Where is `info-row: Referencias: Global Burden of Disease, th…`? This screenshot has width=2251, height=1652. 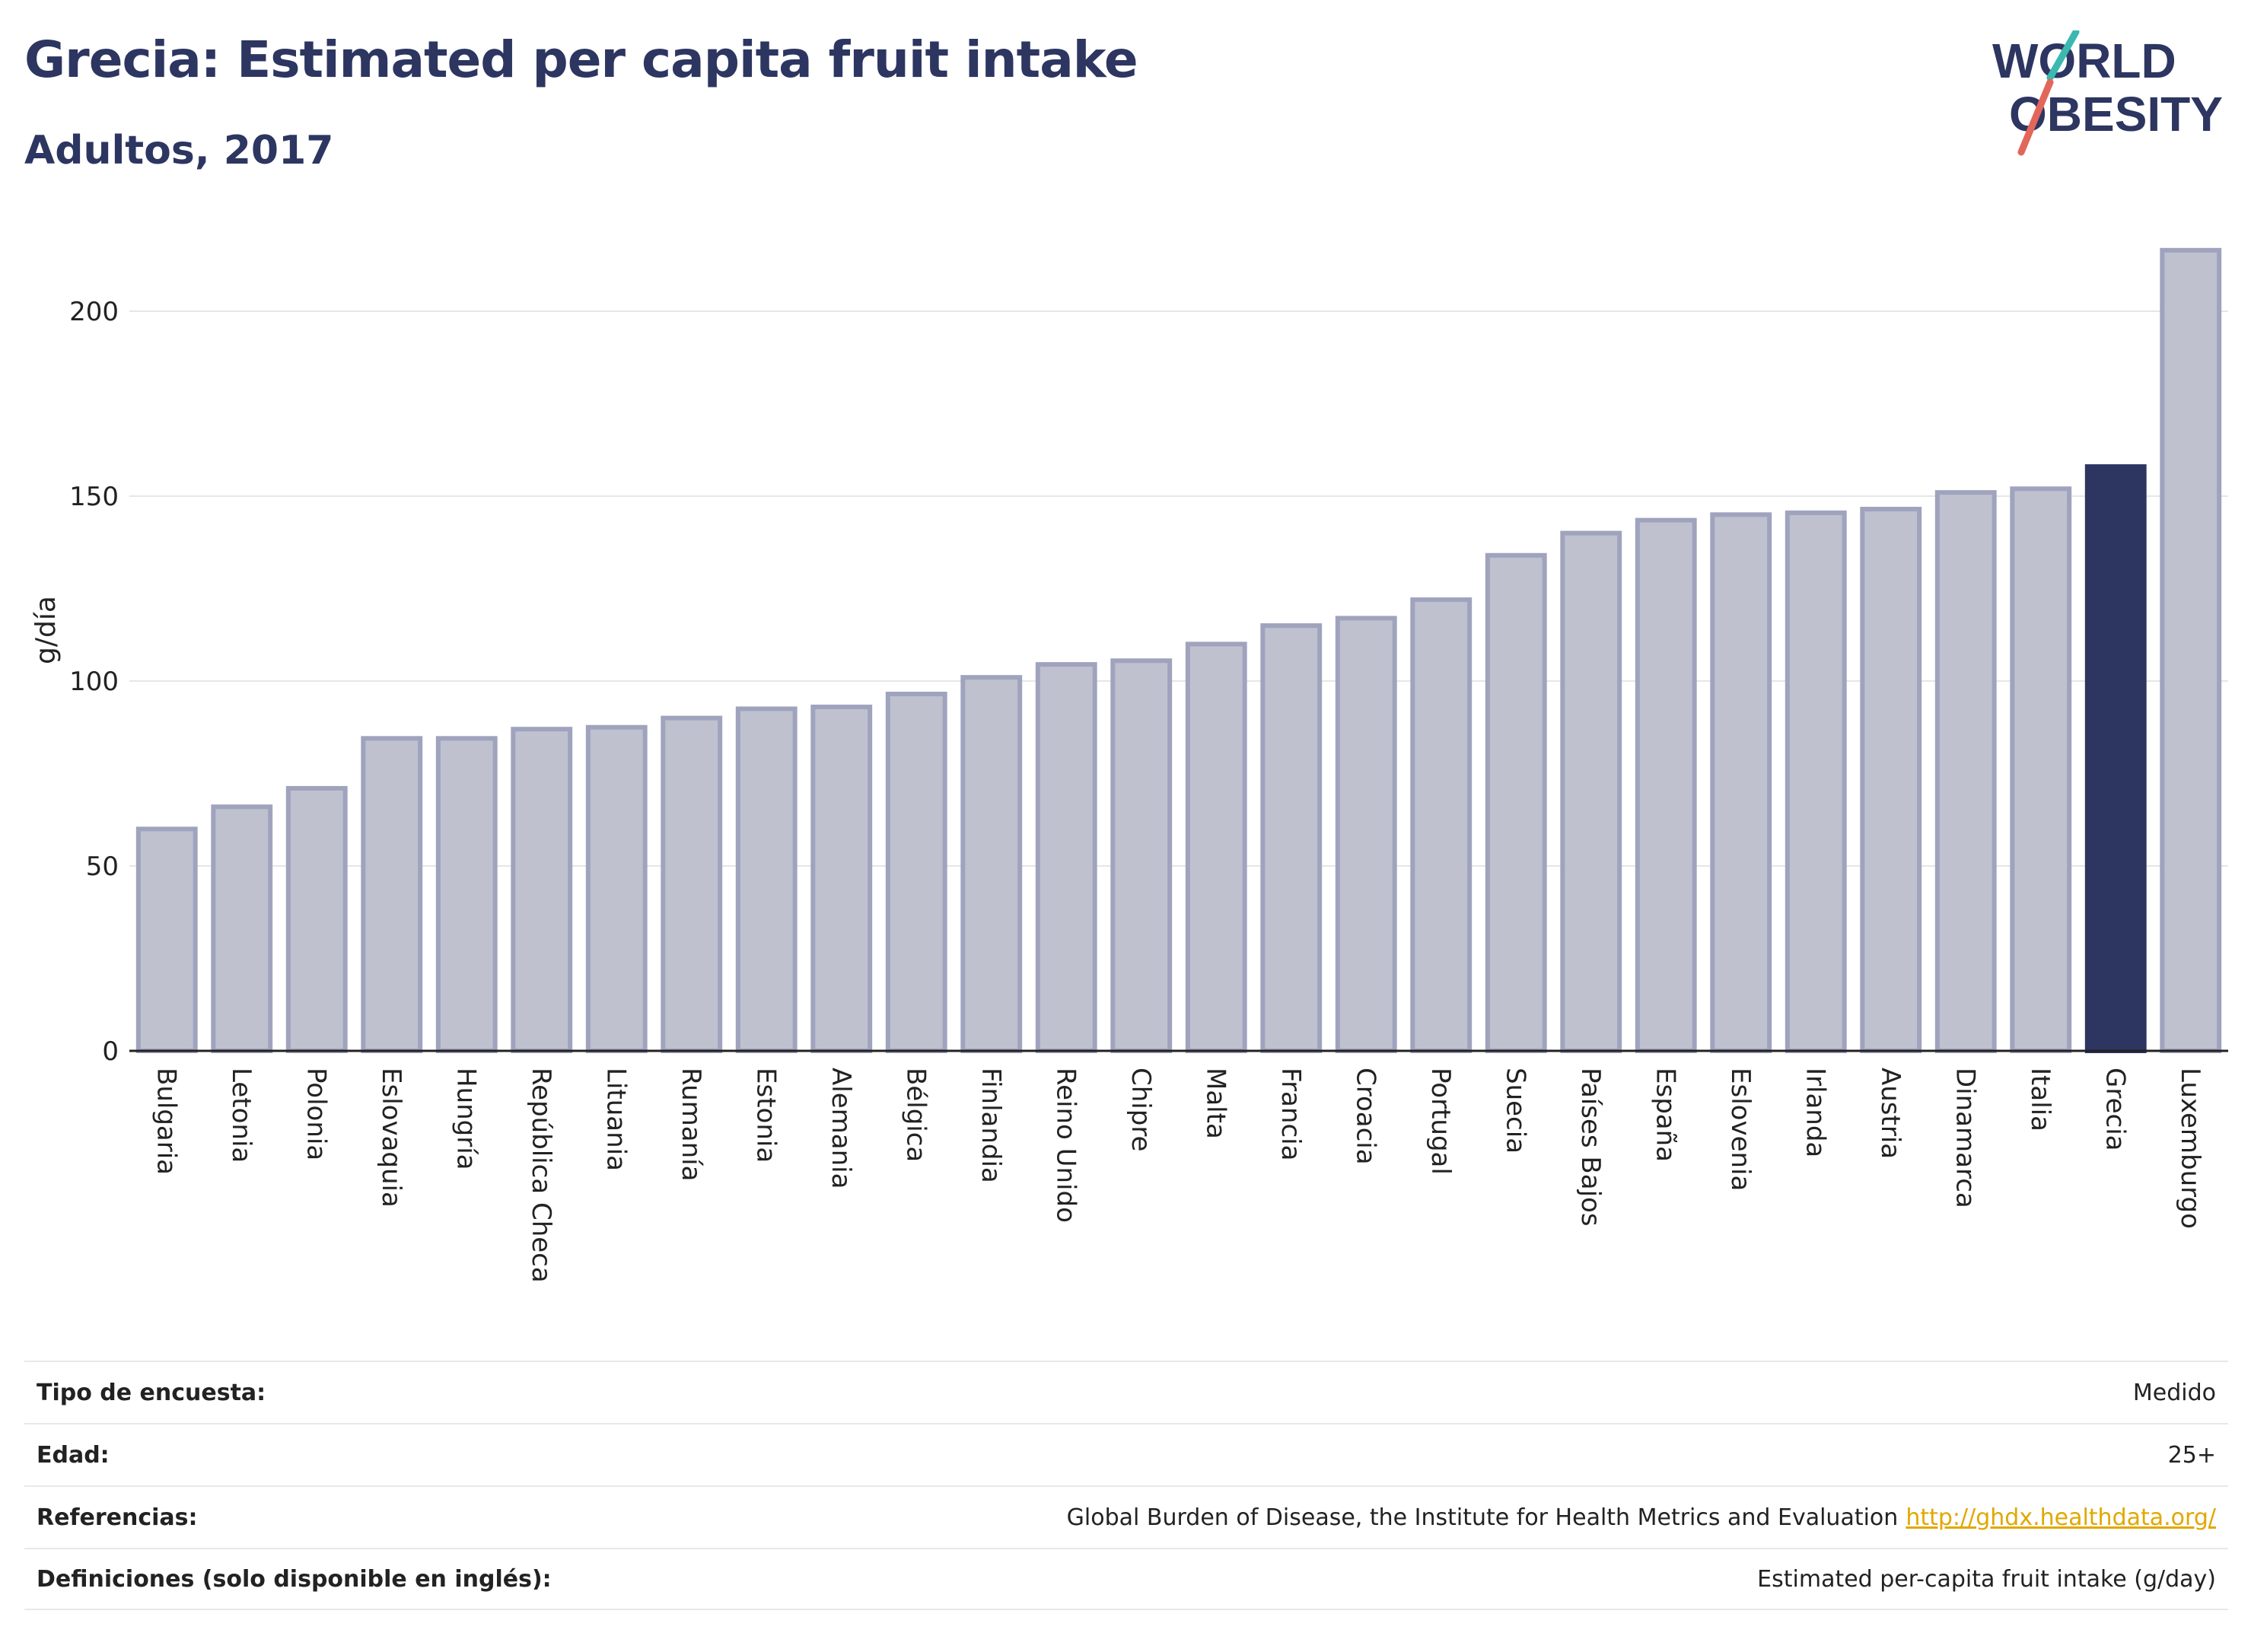
info-row: Referencias: Global Burden of Disease, th… is located at coordinates (1126, 1516).